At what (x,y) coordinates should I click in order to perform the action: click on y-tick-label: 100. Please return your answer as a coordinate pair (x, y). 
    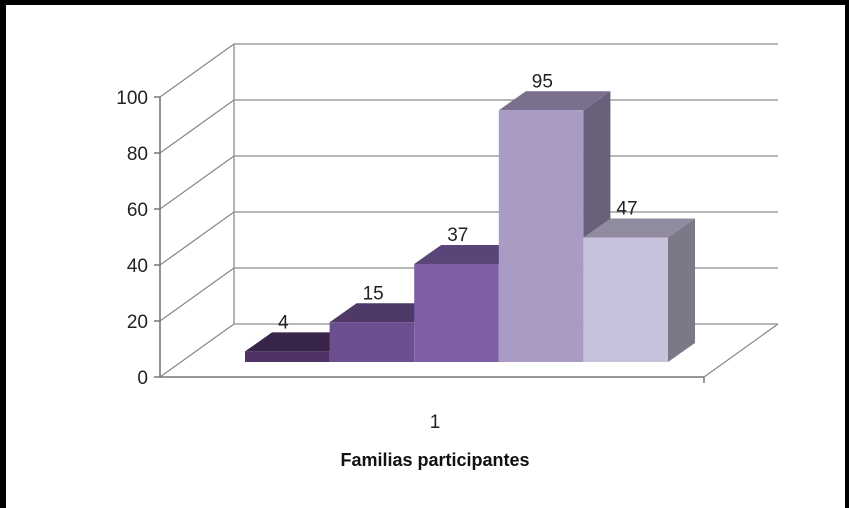
    Looking at the image, I should click on (132, 98).